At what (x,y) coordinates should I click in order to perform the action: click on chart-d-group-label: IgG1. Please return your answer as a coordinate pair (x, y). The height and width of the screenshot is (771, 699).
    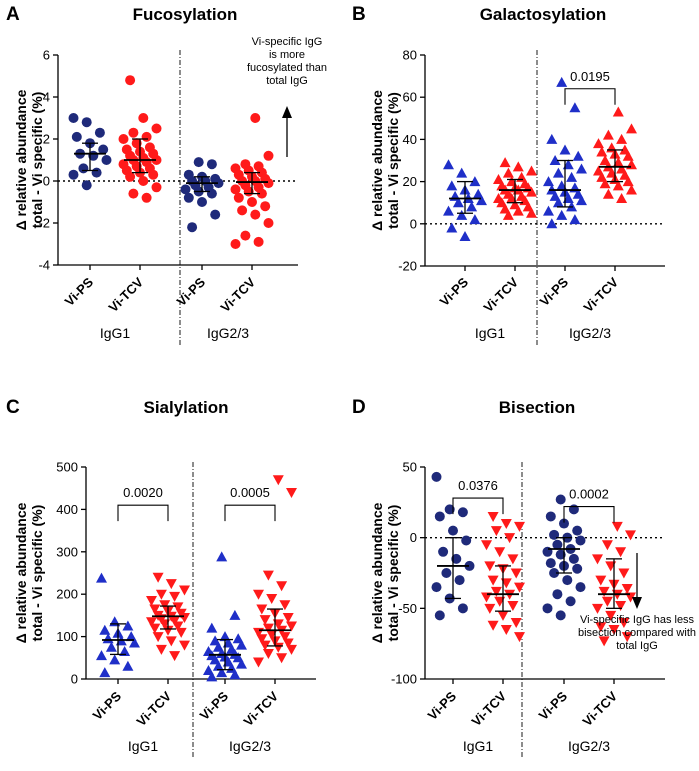
    Looking at the image, I should click on (478, 746).